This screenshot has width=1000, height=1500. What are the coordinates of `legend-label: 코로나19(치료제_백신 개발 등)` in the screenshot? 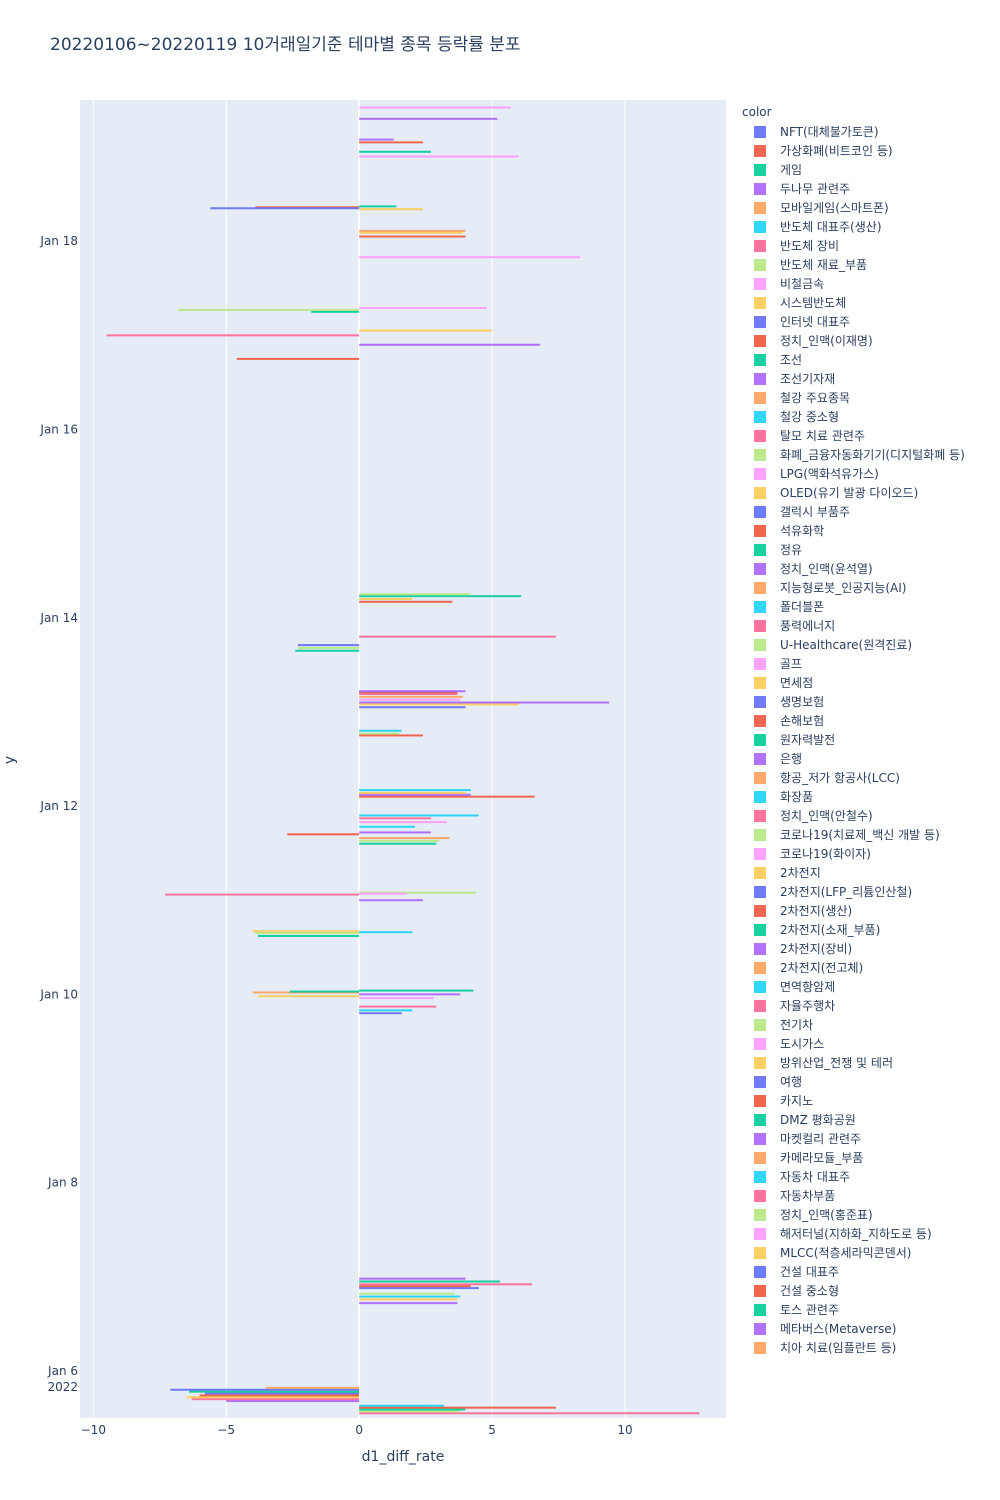 It's located at (860, 835).